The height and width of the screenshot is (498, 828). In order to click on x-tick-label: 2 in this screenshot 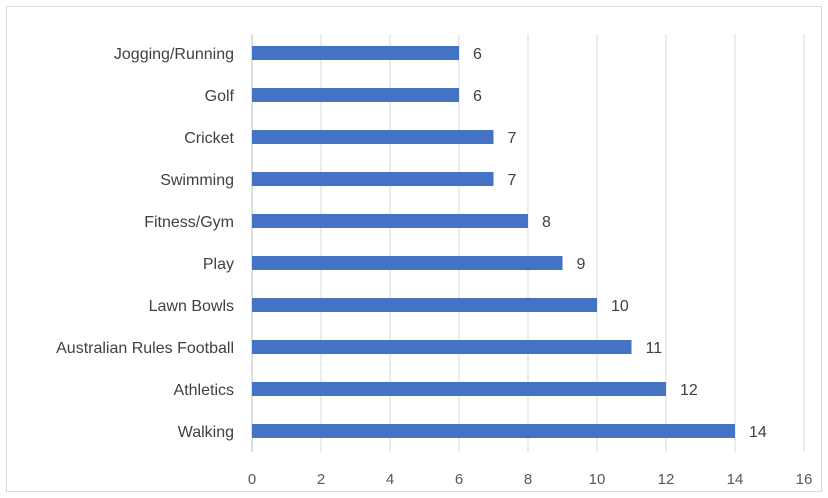, I will do `click(321, 479)`.